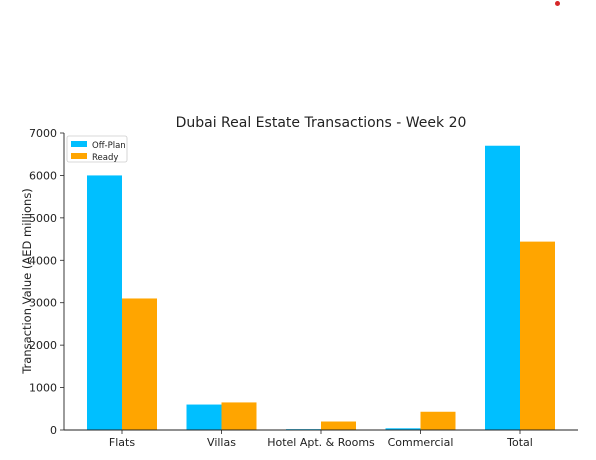  What do you see at coordinates (519, 442) in the screenshot?
I see `x-tick-label: Total` at bounding box center [519, 442].